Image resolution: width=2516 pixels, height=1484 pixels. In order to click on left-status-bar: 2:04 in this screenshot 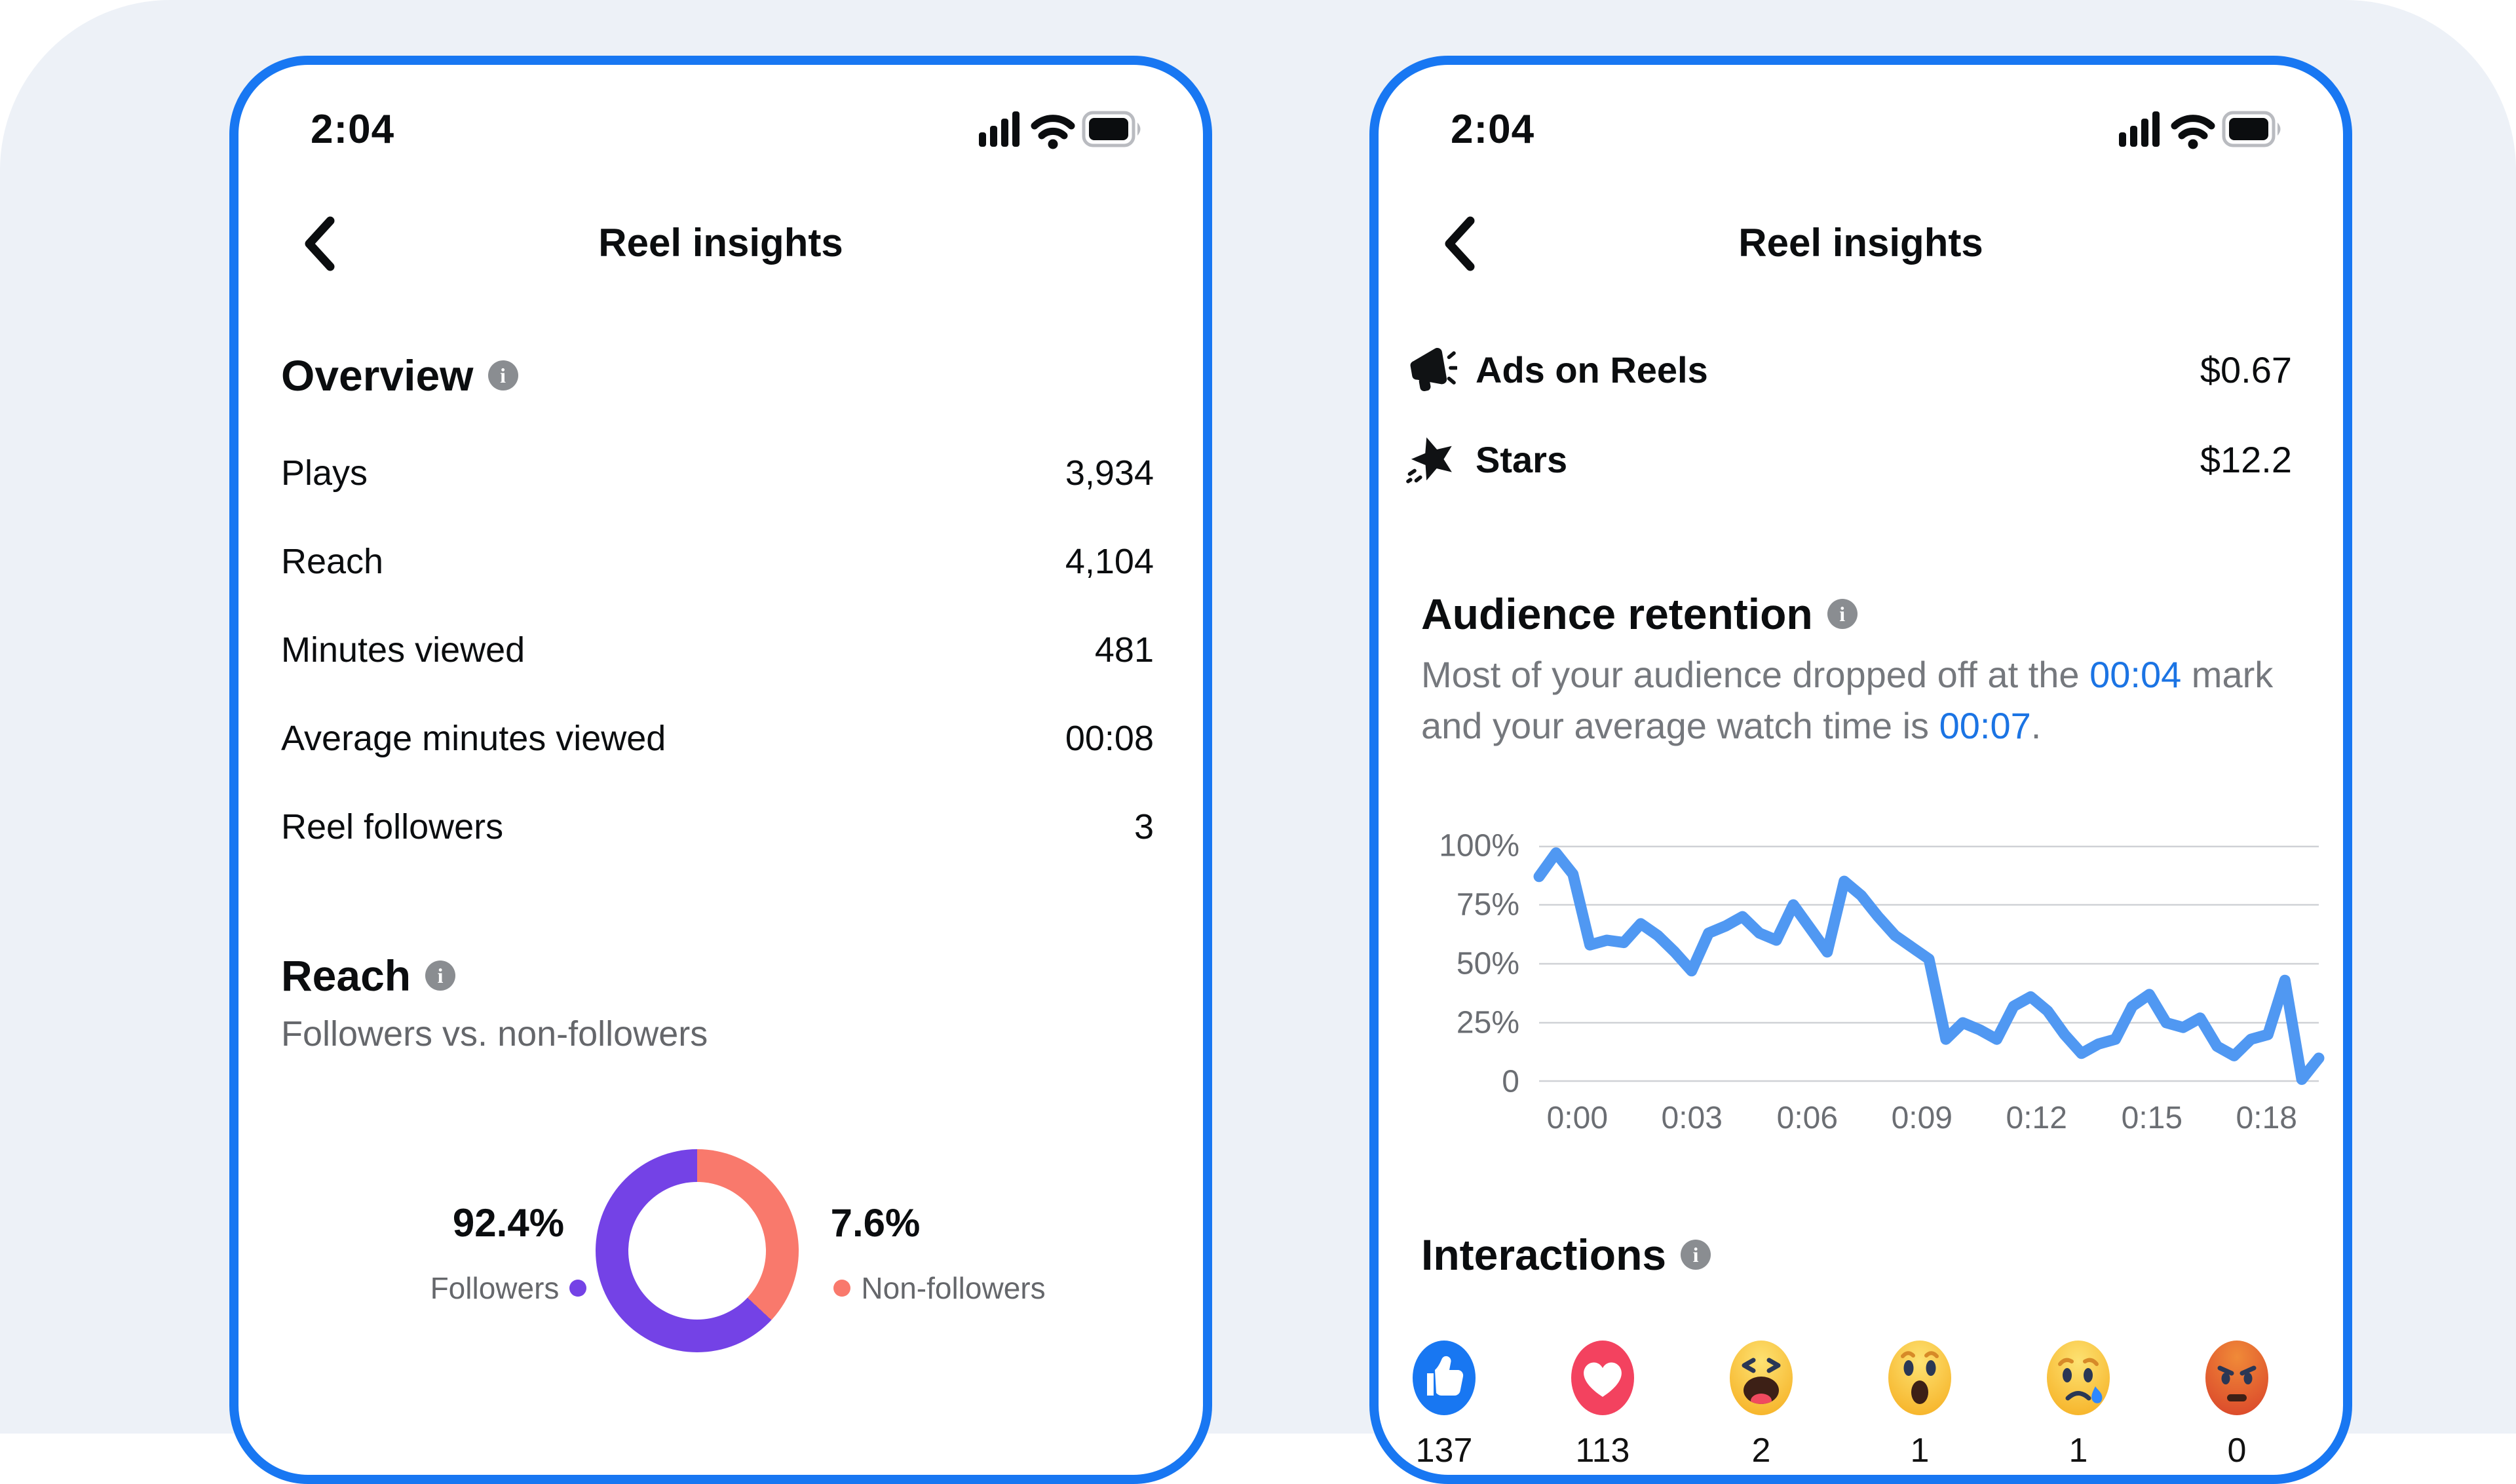, I will do `click(727, 129)`.